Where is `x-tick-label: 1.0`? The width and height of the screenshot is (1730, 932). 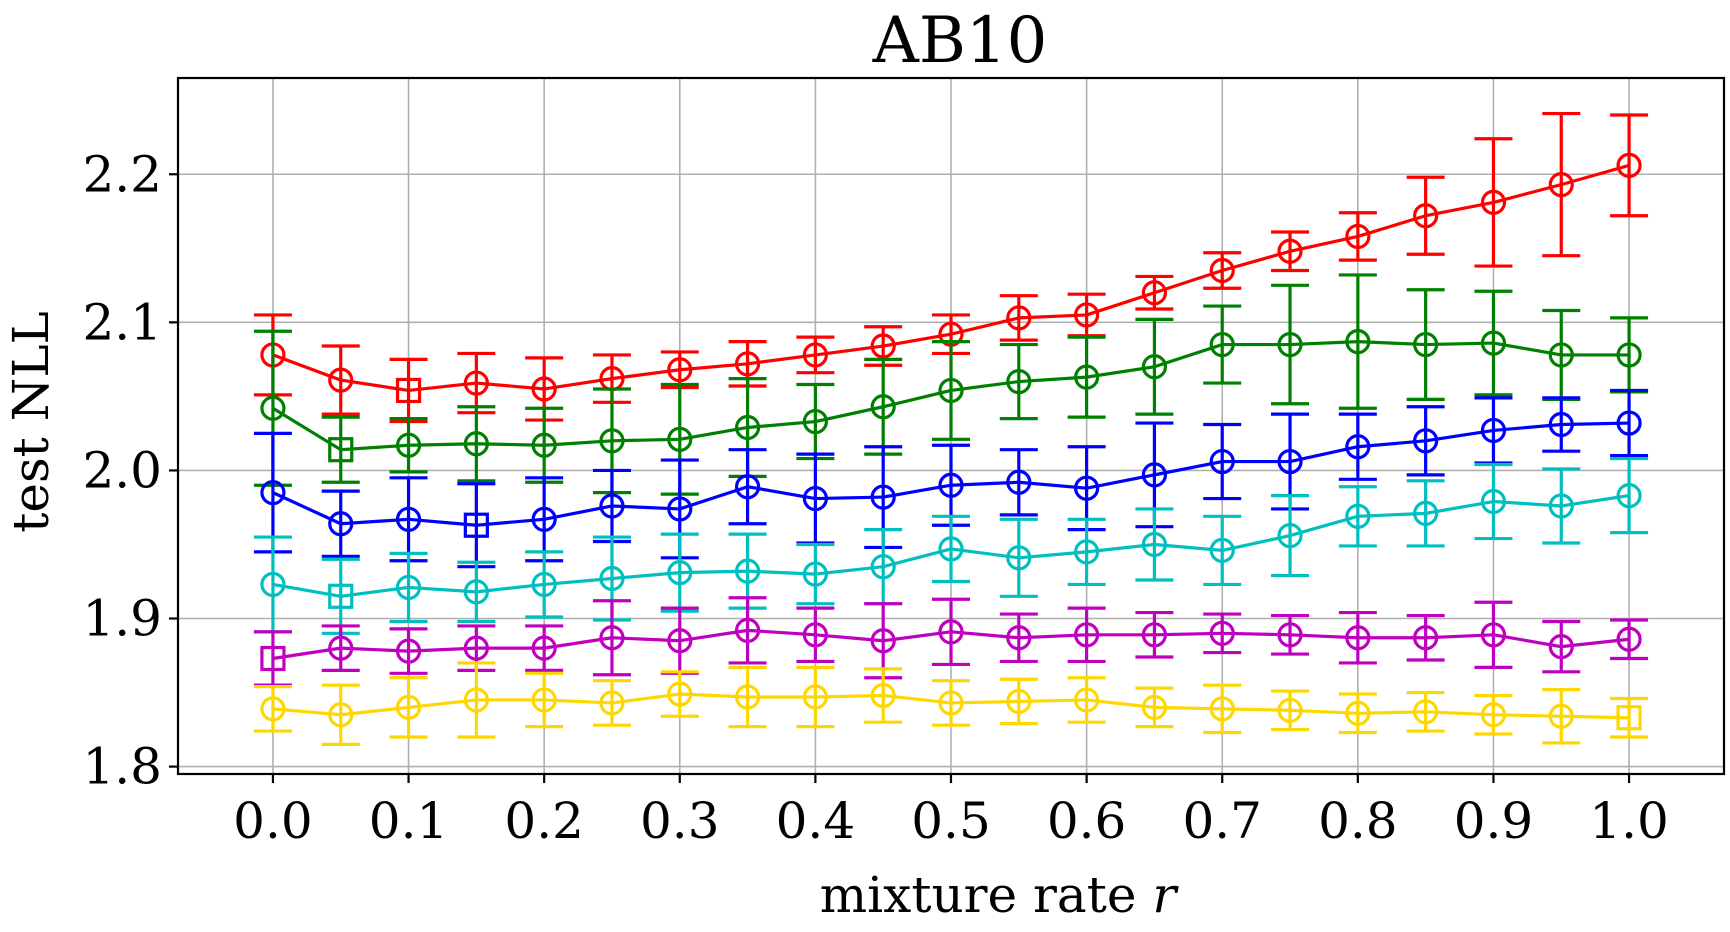
x-tick-label: 1.0 is located at coordinates (1629, 821).